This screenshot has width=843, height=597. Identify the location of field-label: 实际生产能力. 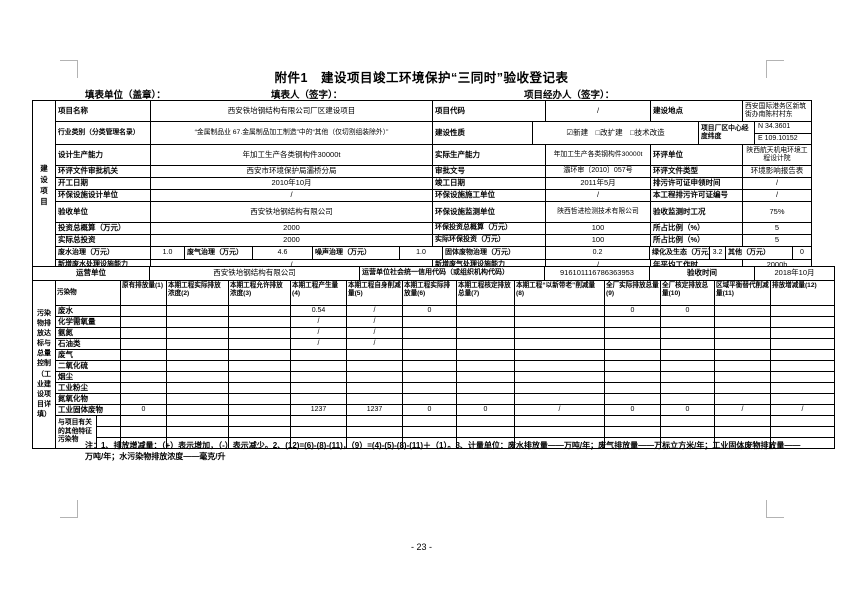
(488, 155).